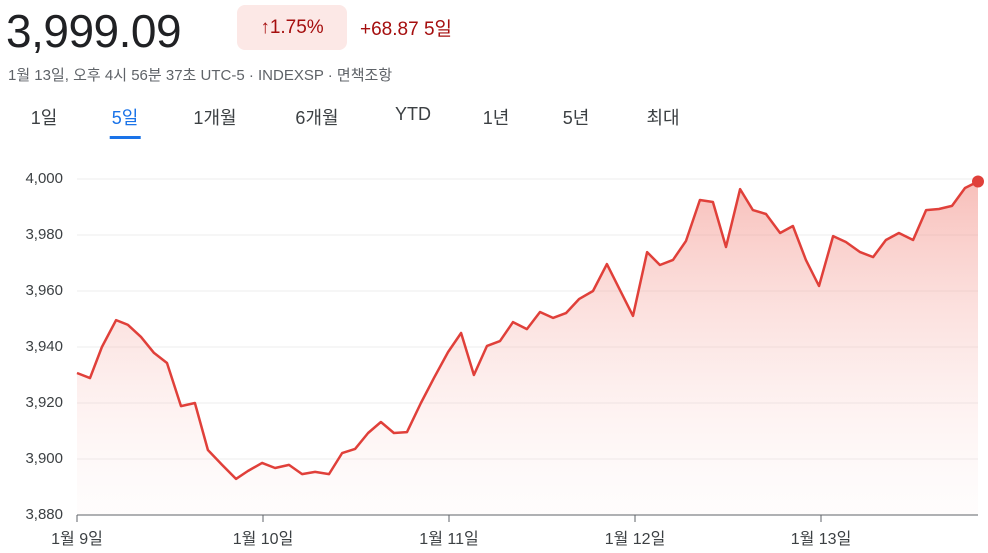 The width and height of the screenshot is (988, 553). What do you see at coordinates (44, 514) in the screenshot?
I see `y-tick-label: 3,880` at bounding box center [44, 514].